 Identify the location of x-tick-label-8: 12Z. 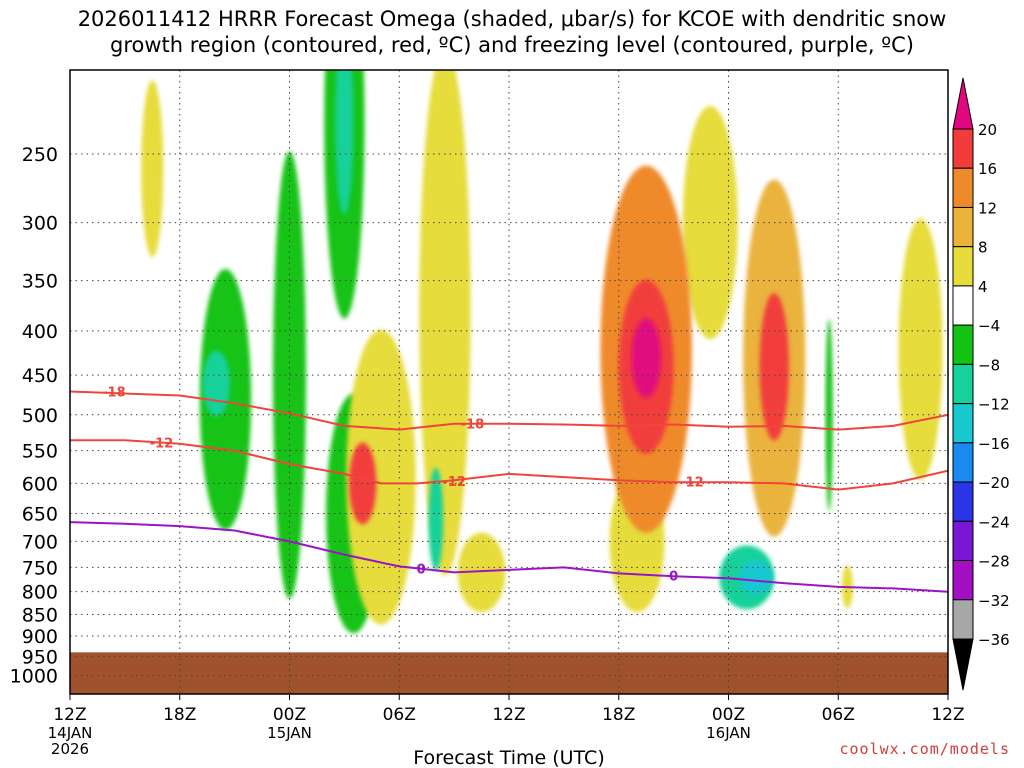
(947, 715).